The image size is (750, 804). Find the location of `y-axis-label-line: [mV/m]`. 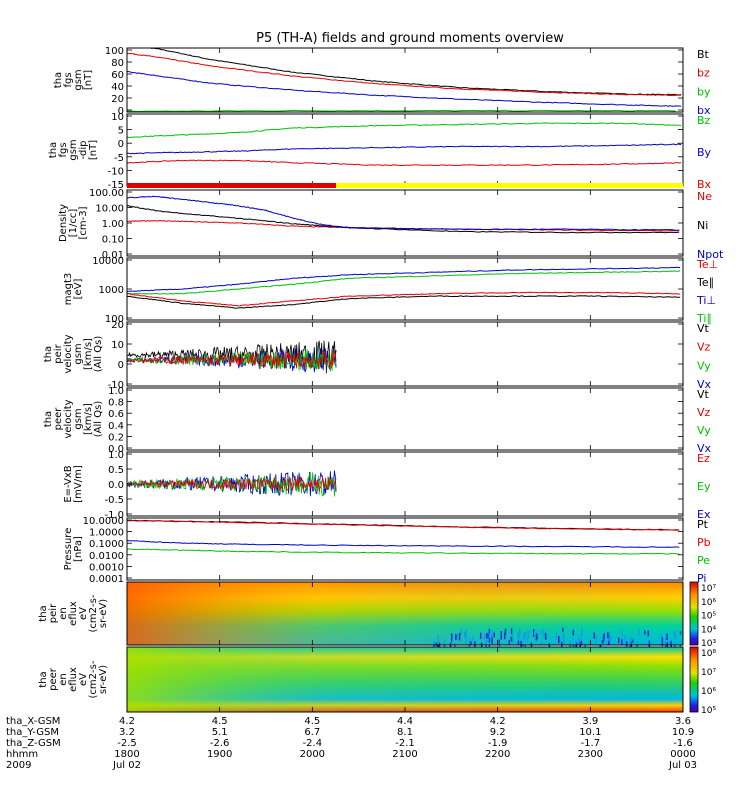

y-axis-label-line: [mV/m] is located at coordinates (78, 484).